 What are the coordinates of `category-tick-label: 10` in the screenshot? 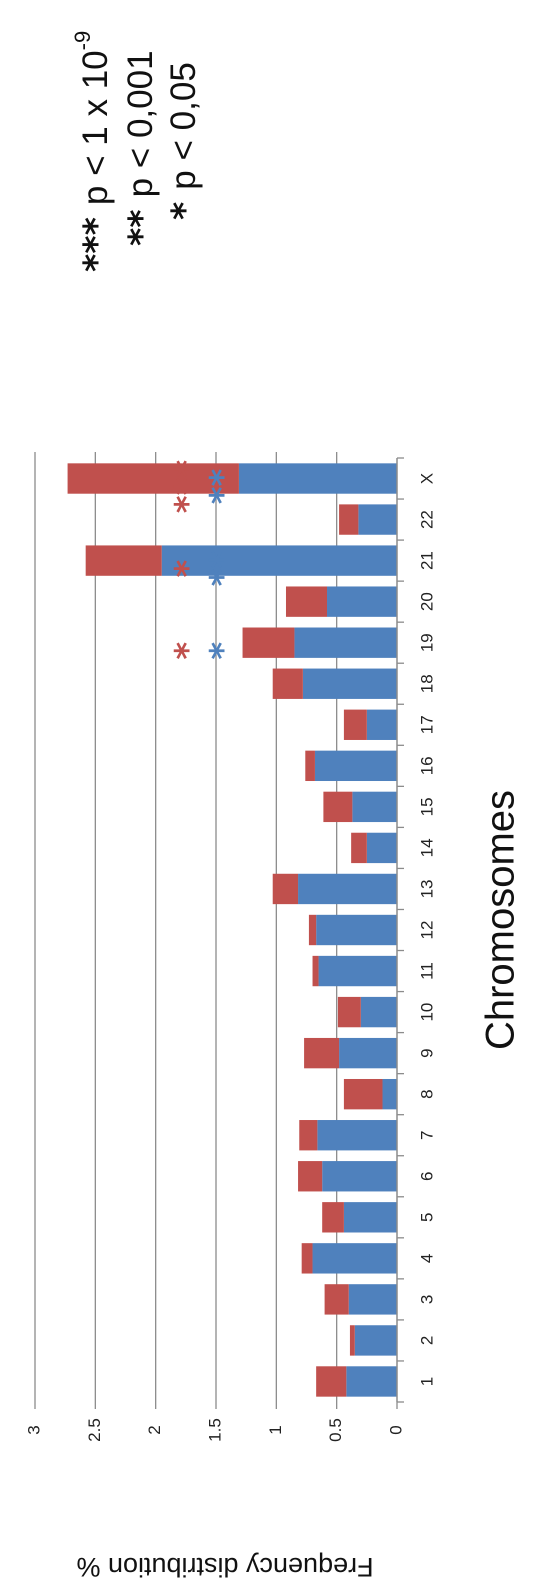 It's located at (426, 1012).